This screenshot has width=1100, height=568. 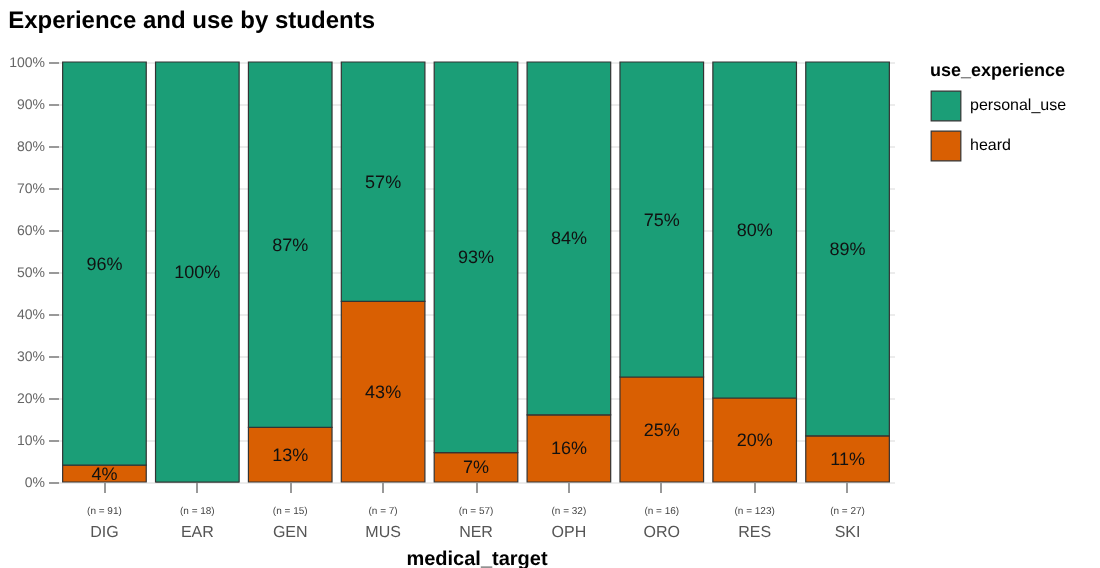 I want to click on x-tick-label: ORO, so click(x=662, y=532).